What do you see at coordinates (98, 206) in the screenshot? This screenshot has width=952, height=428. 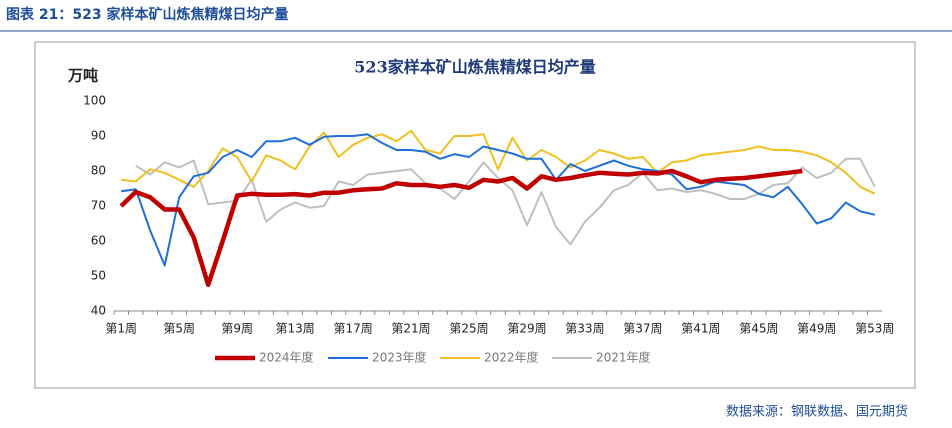 I see `y-tick-label: 70` at bounding box center [98, 206].